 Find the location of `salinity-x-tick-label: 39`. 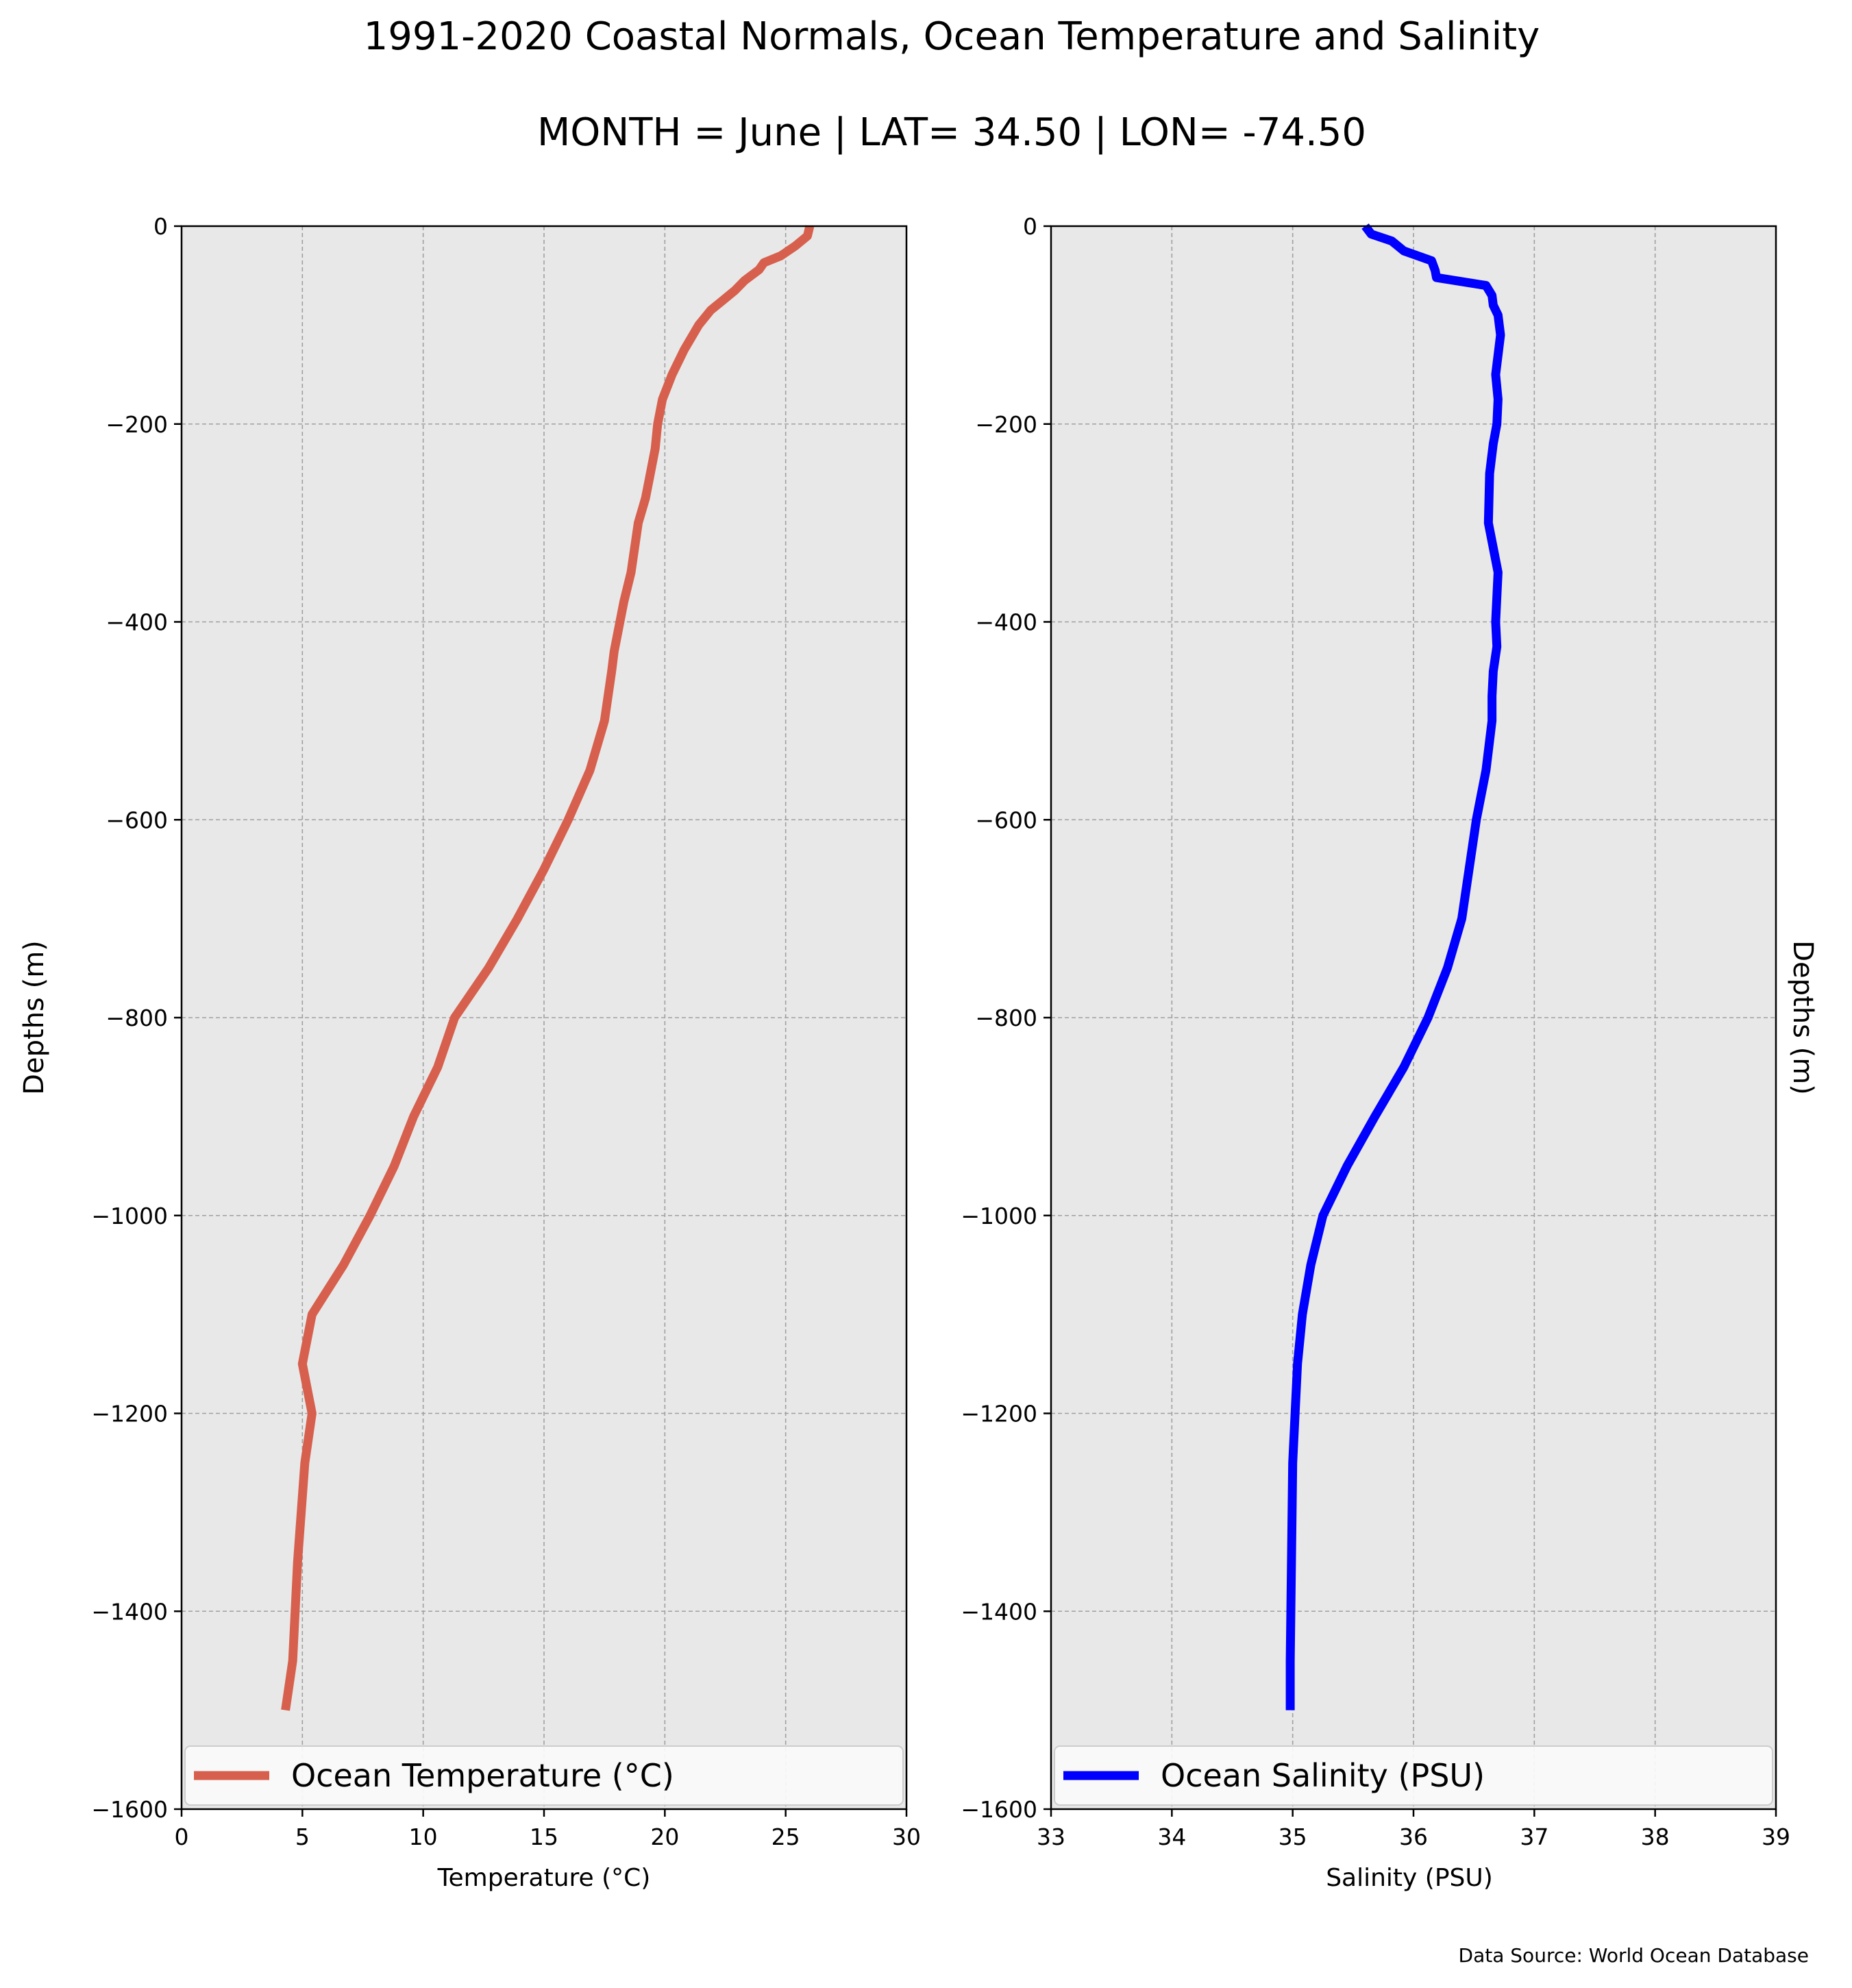

salinity-x-tick-label: 39 is located at coordinates (1776, 1837).